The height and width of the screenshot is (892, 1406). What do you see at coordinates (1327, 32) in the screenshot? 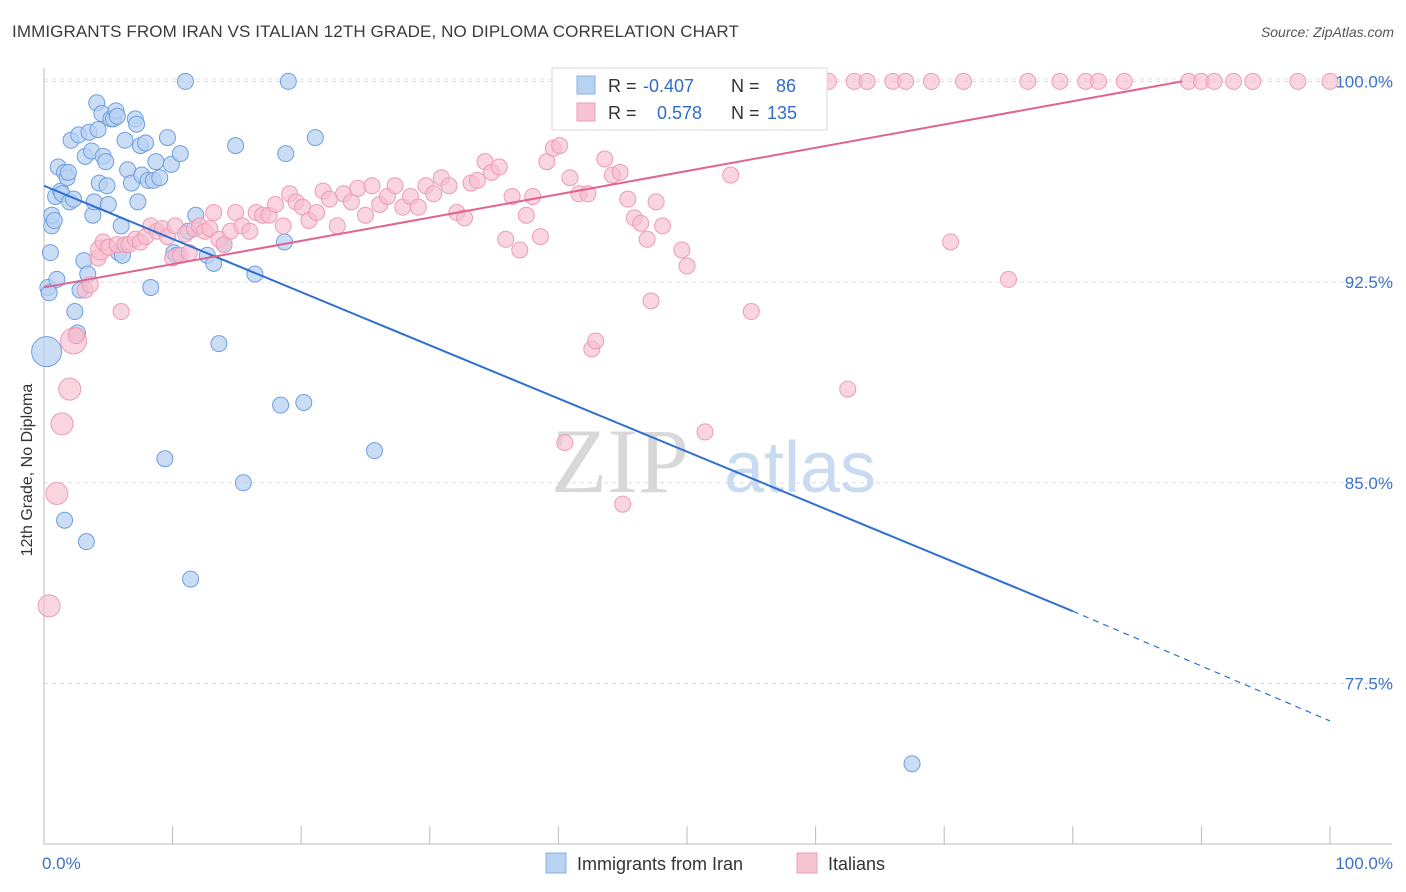
I see `source-credit: Source: ZipAtlas.com` at bounding box center [1327, 32].